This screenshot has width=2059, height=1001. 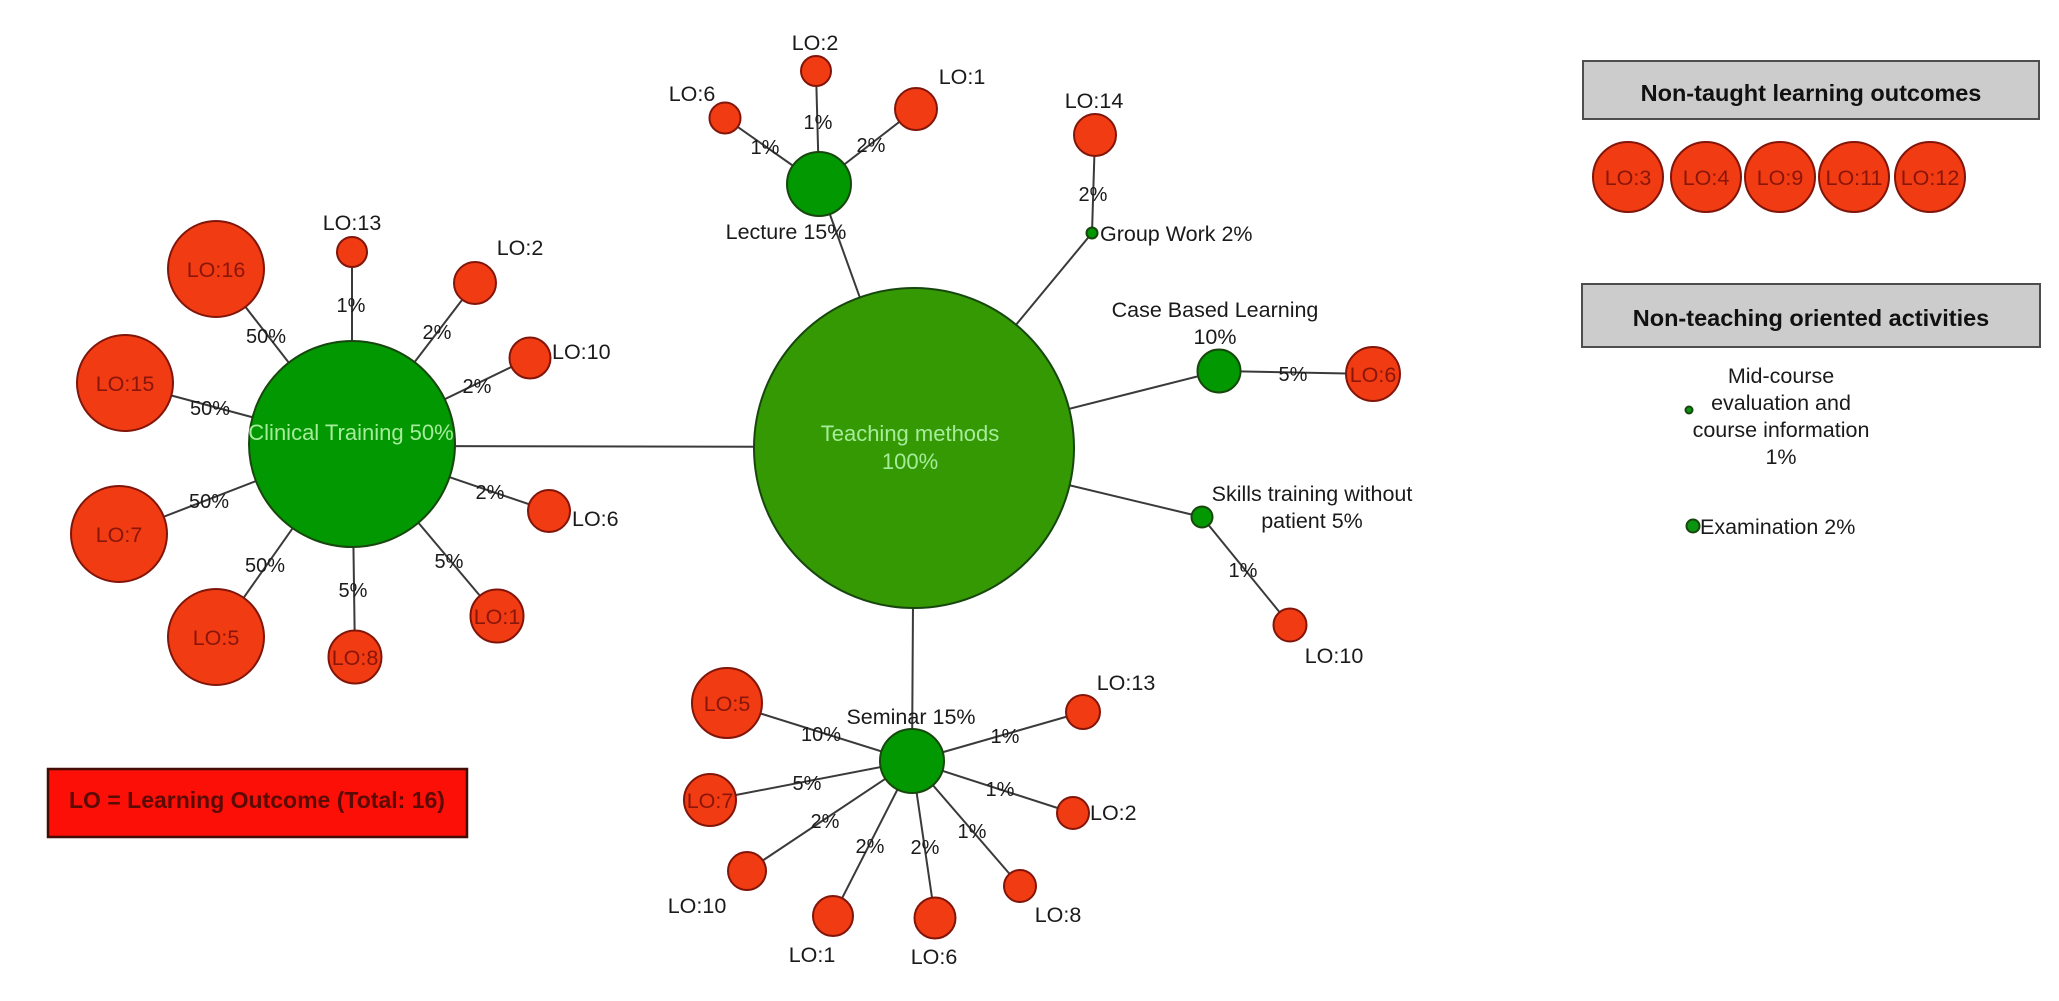 What do you see at coordinates (350, 432) in the screenshot?
I see `svg-text: Clinical Training 50%` at bounding box center [350, 432].